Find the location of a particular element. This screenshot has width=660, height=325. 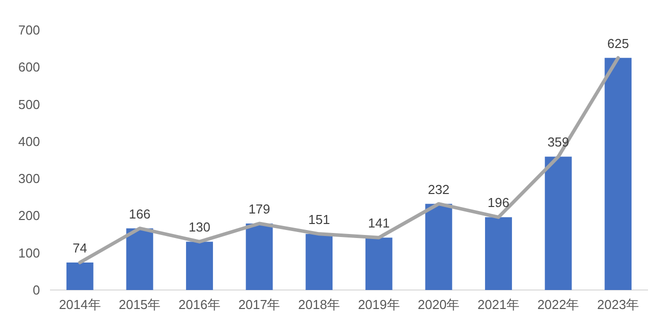

x-tick-label: 2018年 is located at coordinates (319, 304).